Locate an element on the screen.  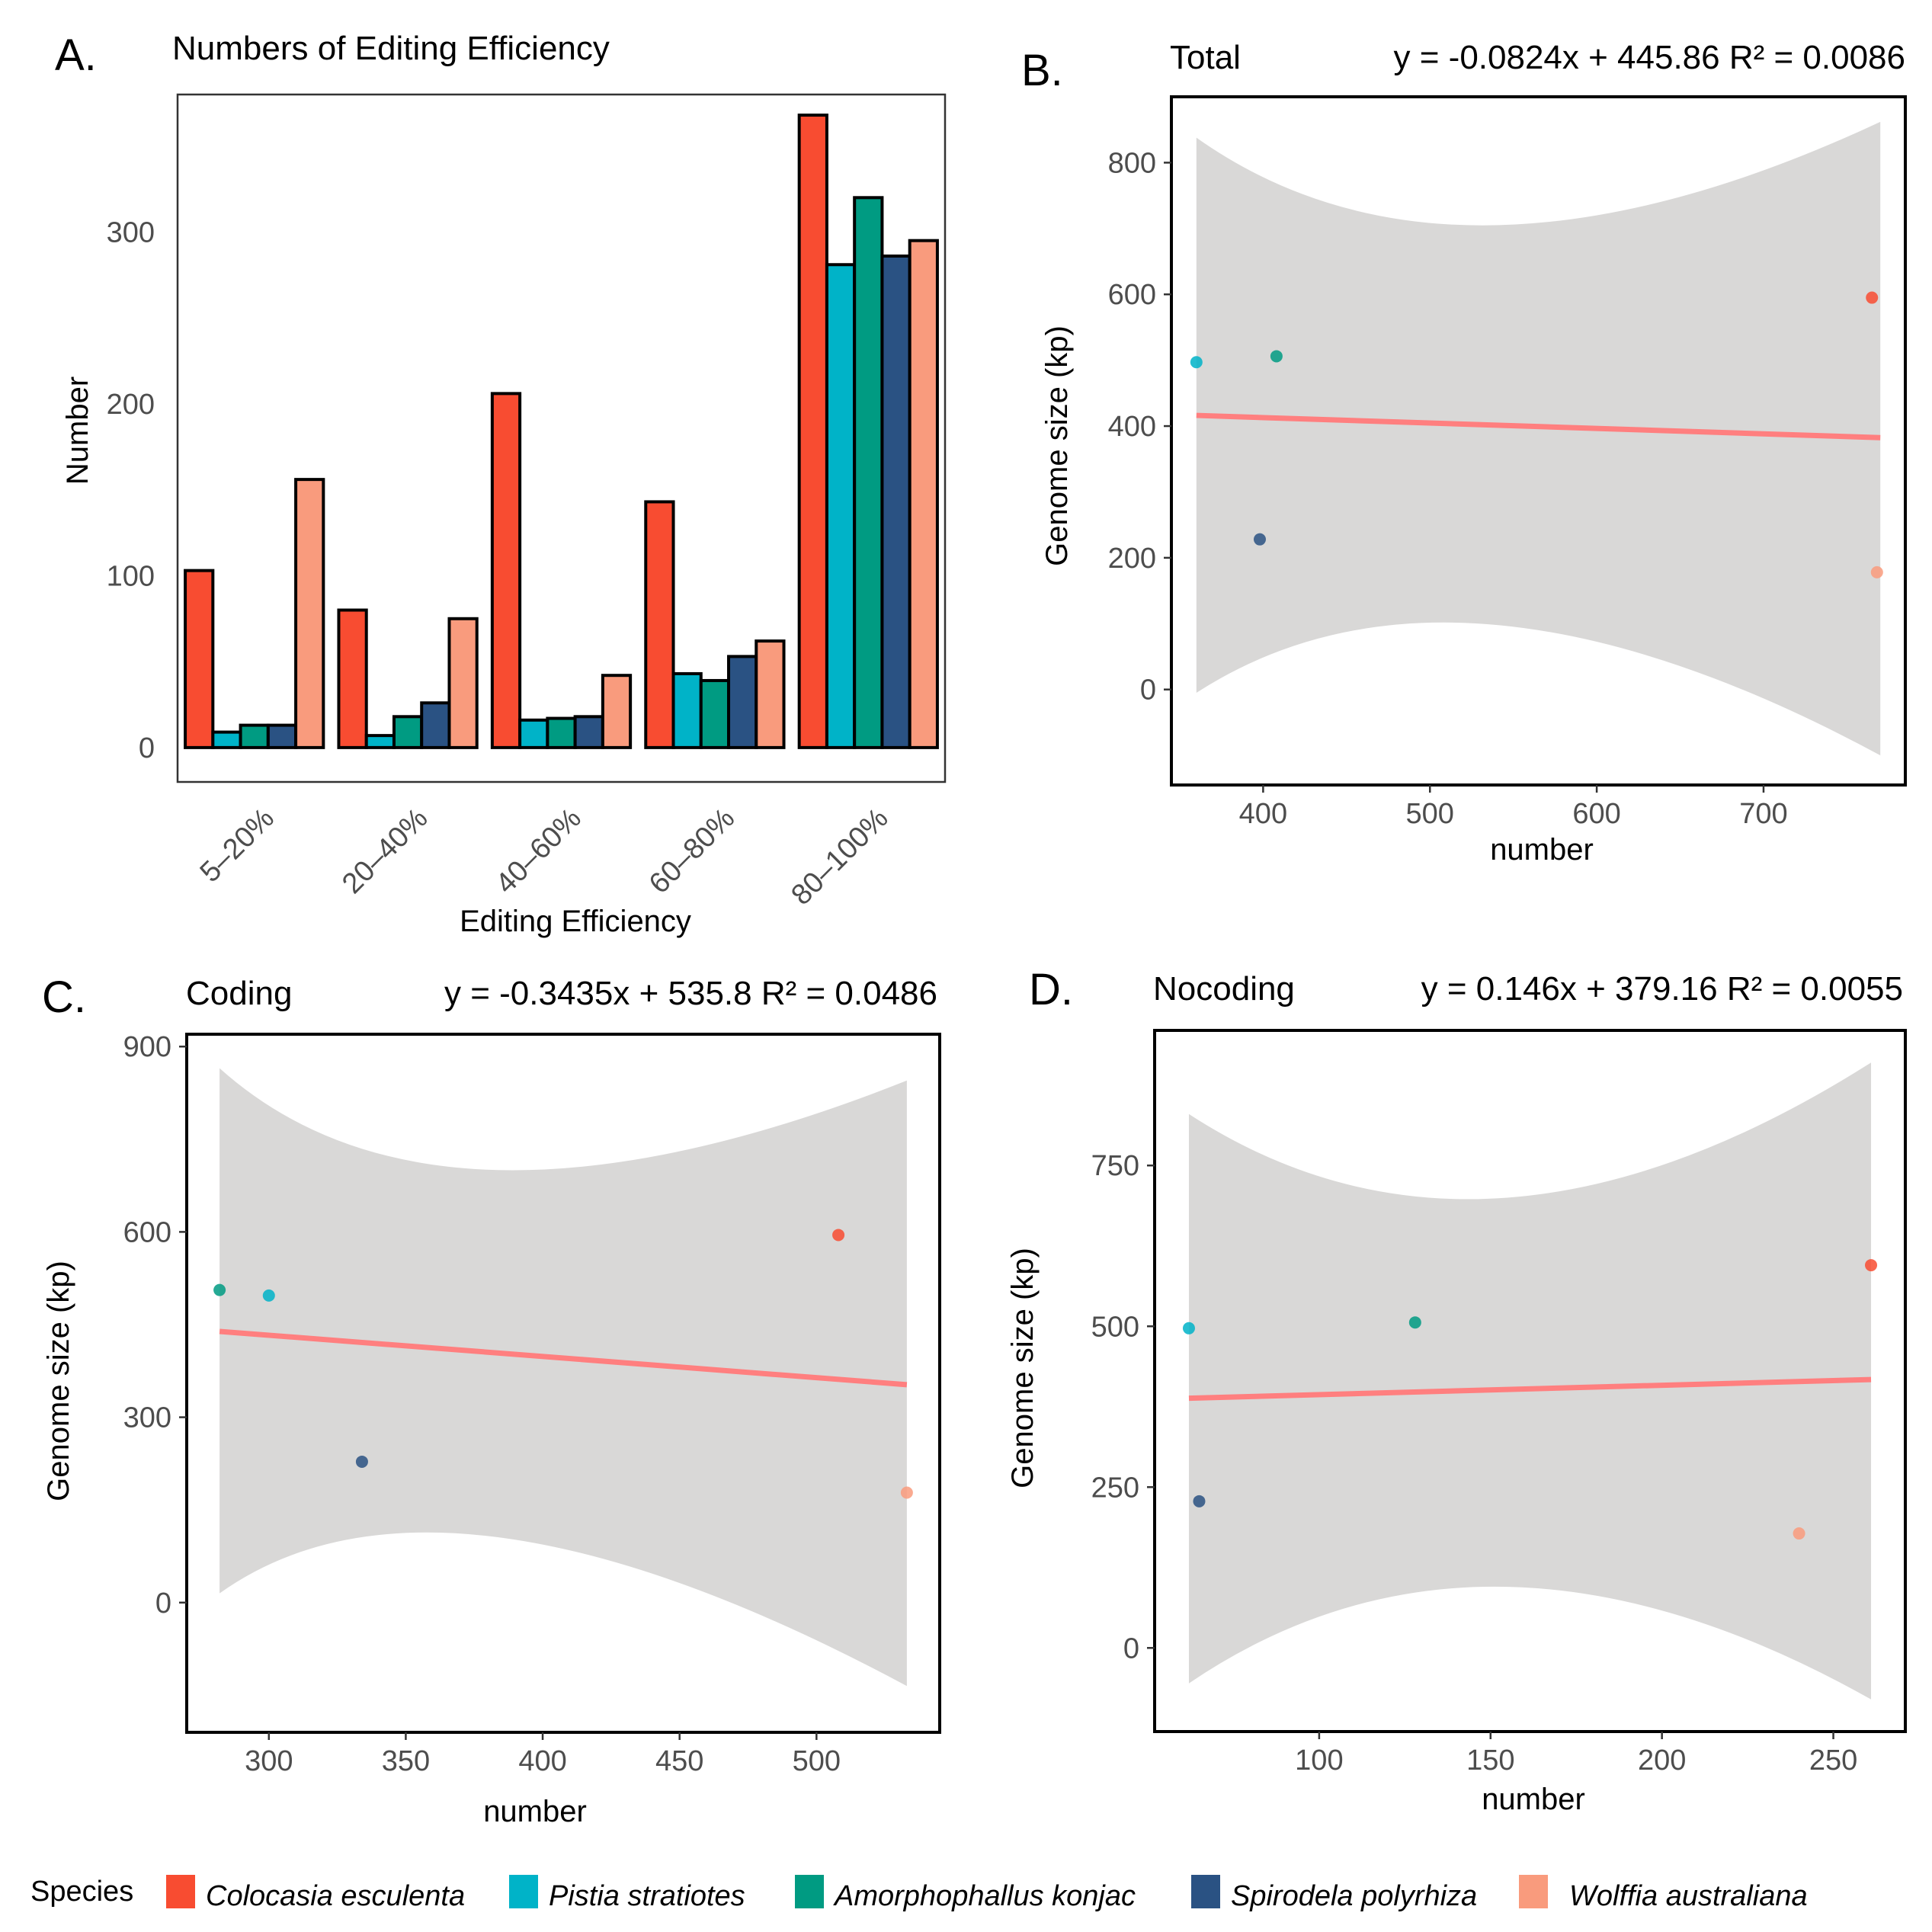
legend-swatch-spirodela-polyrhiza is located at coordinates (1205, 1892).